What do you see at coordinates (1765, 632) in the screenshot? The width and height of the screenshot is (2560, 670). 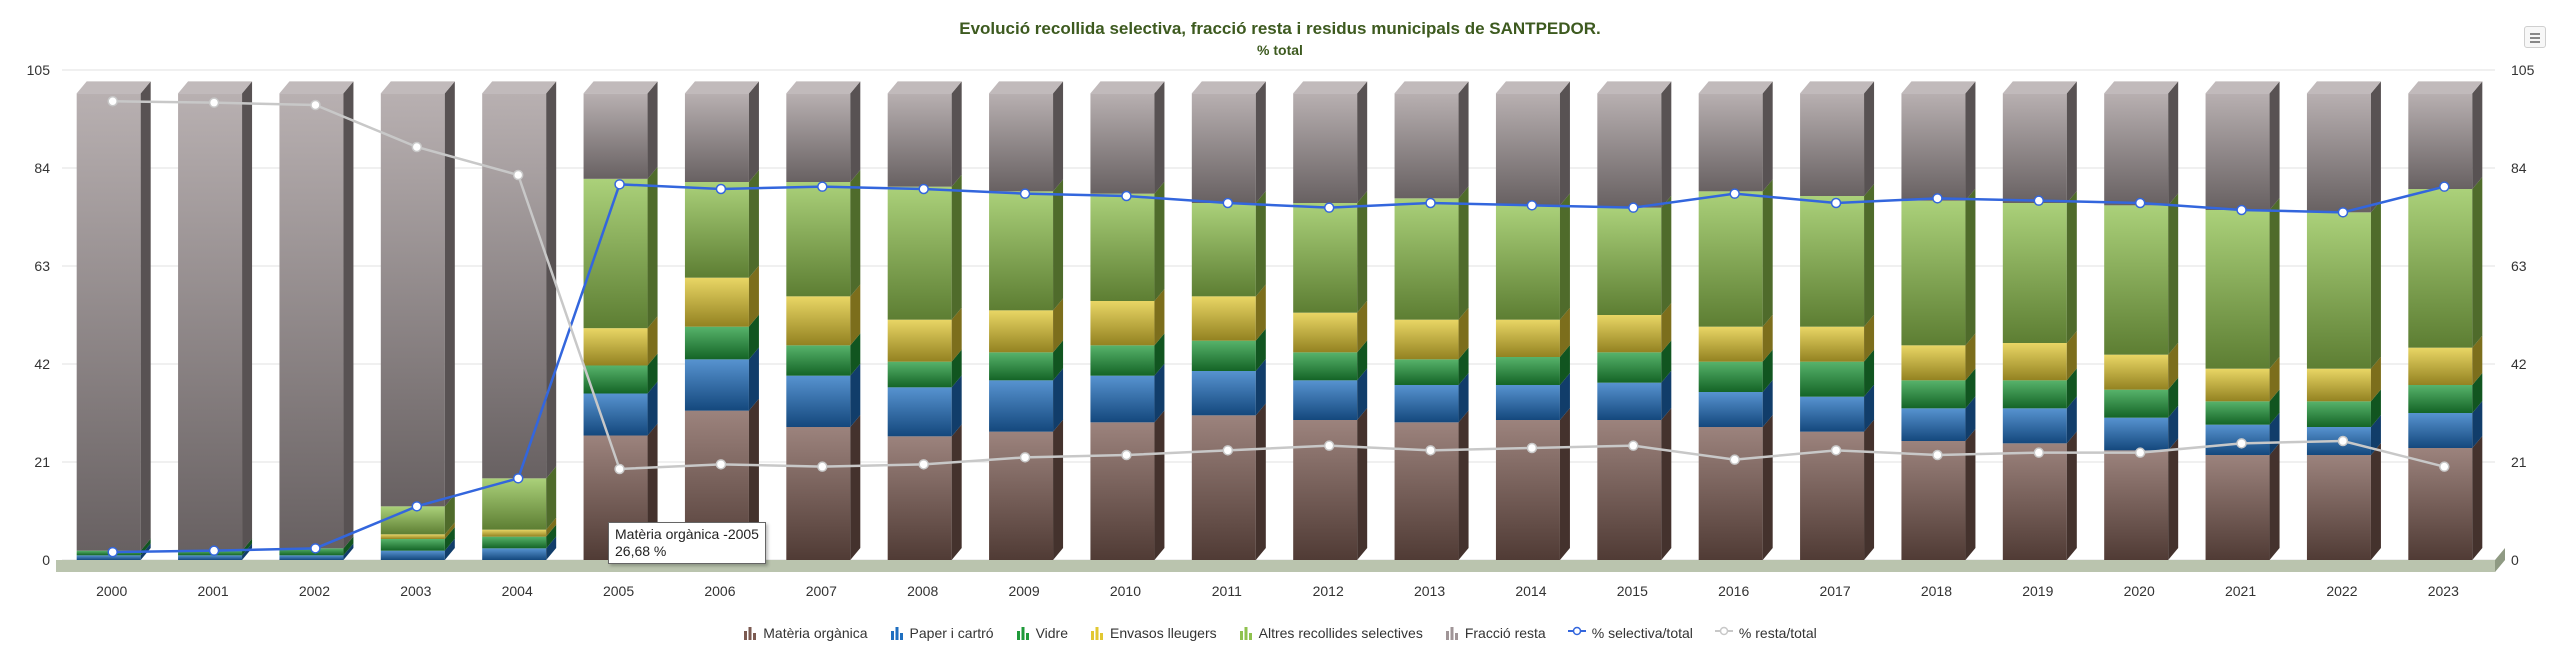 I see `legend-item: % resta/total` at bounding box center [1765, 632].